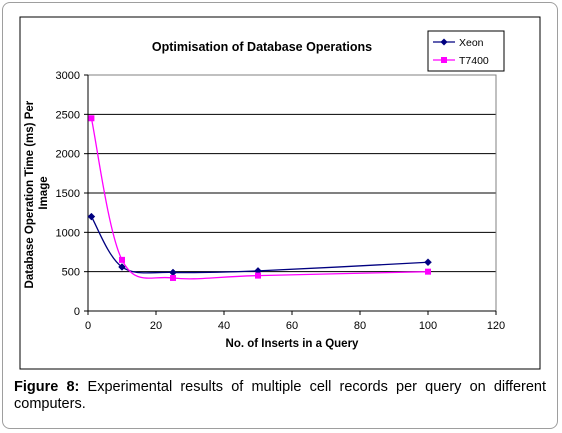  Describe the element at coordinates (30, 194) in the screenshot. I see `y-axis-label-line-1: Database Operation Time (ms) Per` at that location.